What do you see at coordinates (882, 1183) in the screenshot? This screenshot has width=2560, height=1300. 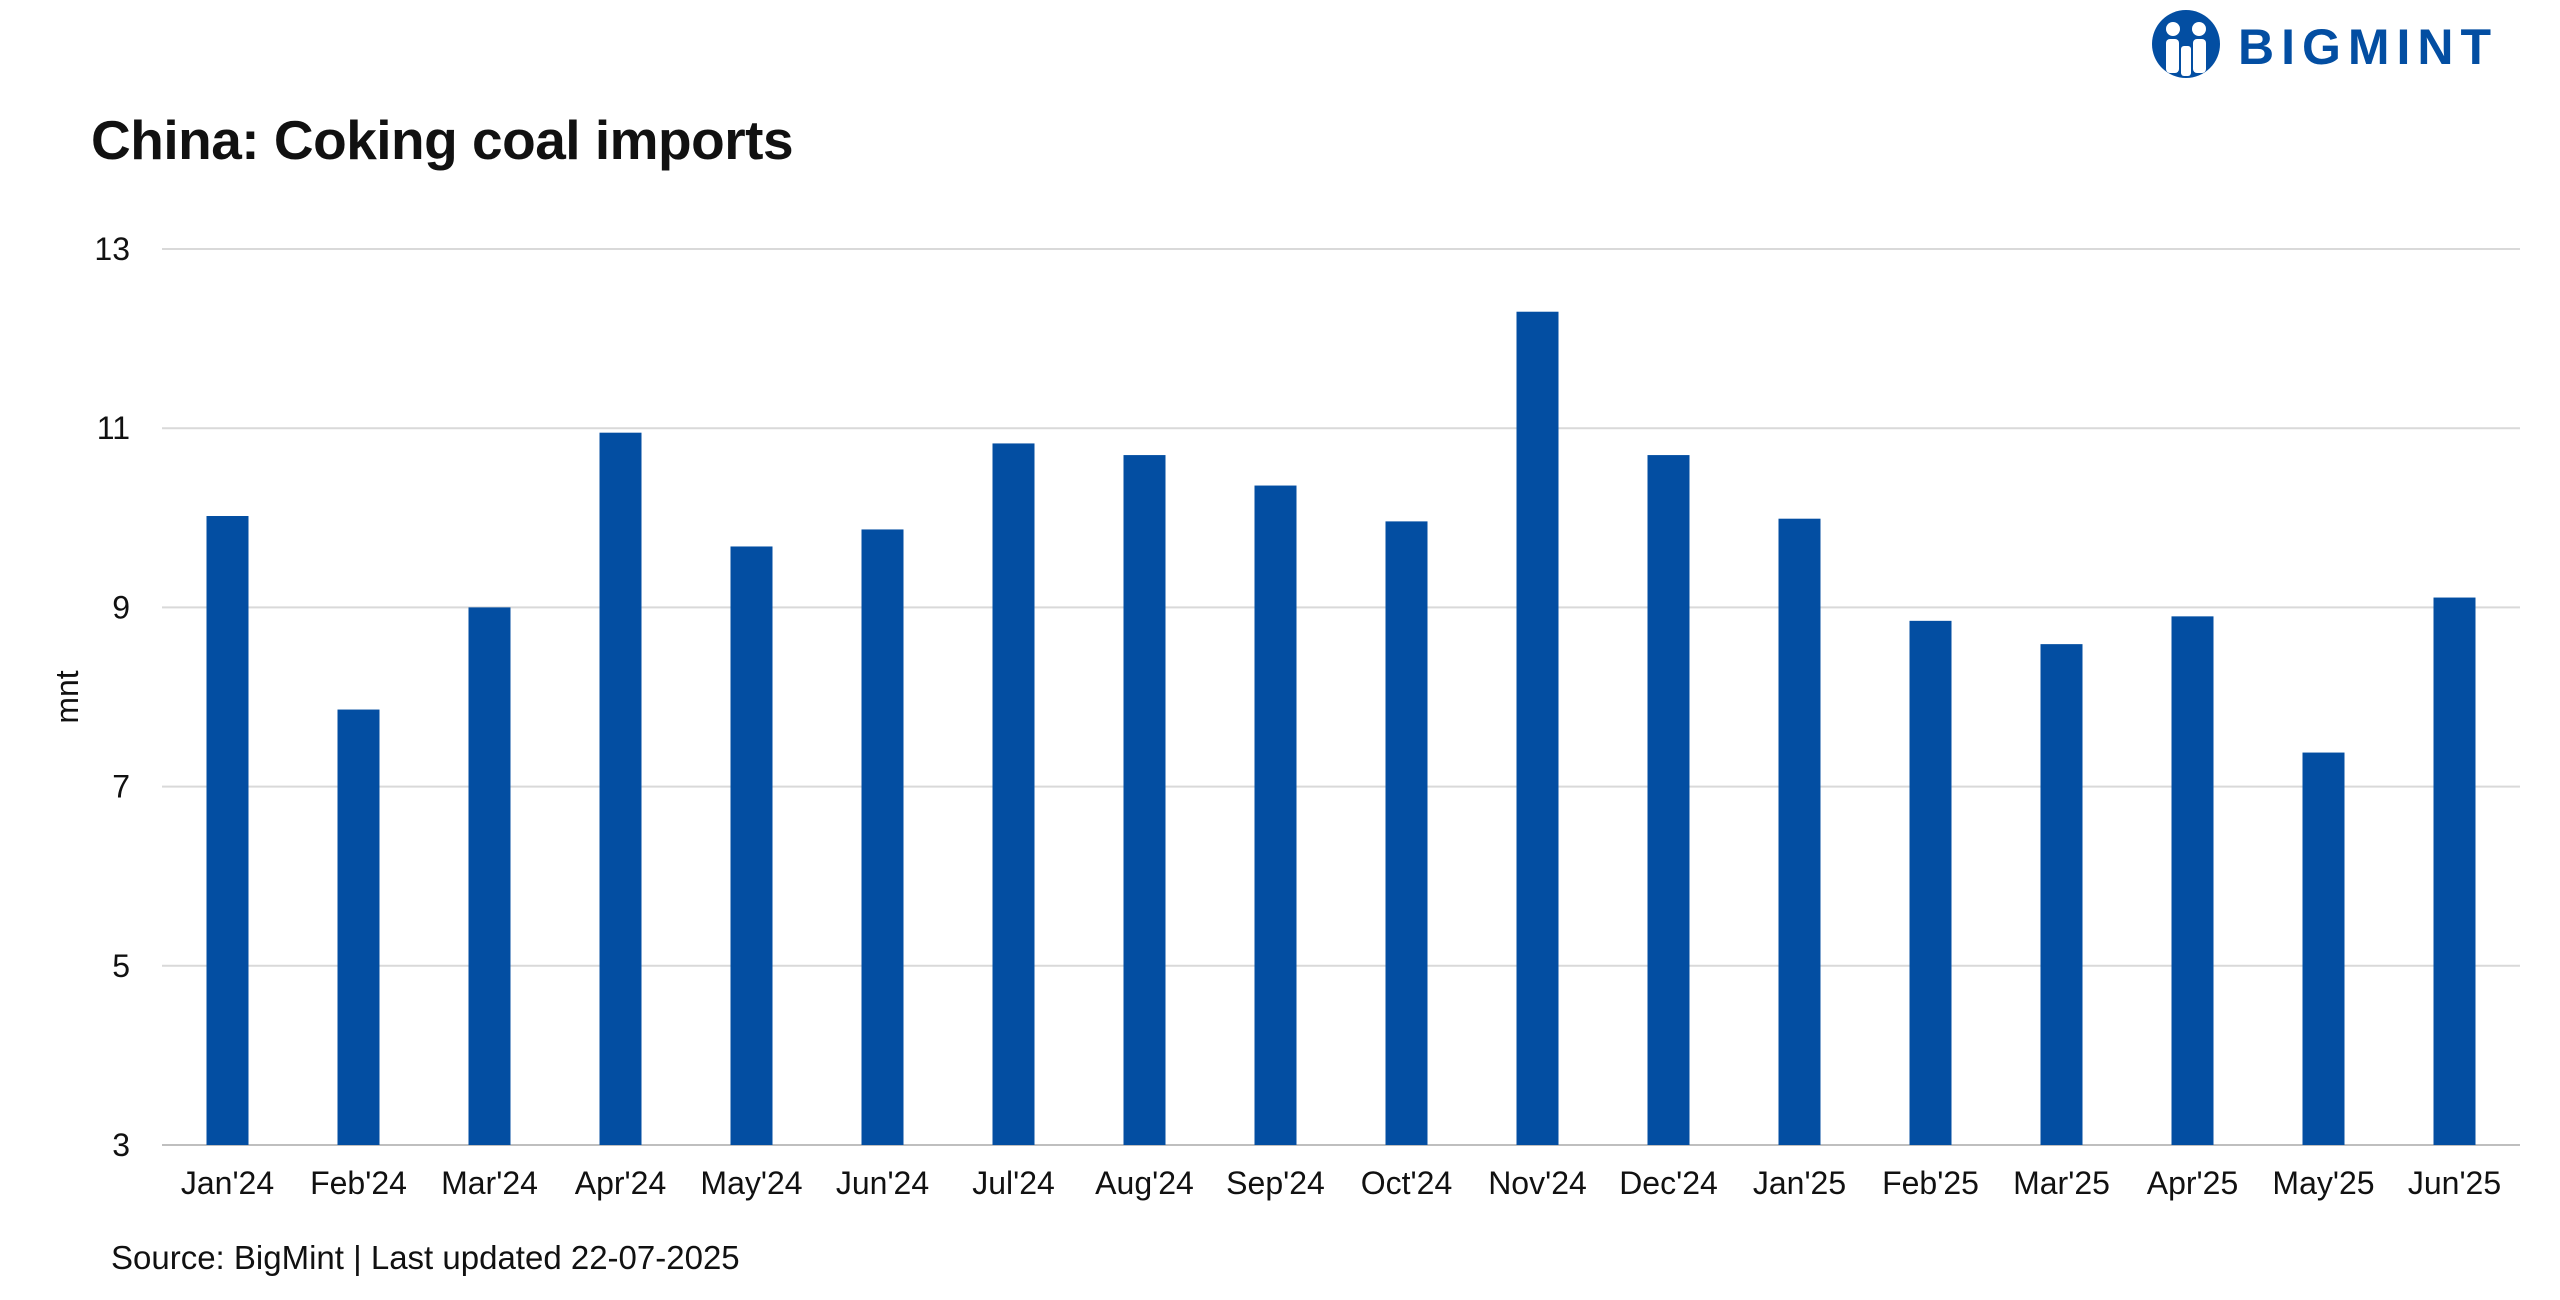 I see `x-tick-label: Jun'24` at bounding box center [882, 1183].